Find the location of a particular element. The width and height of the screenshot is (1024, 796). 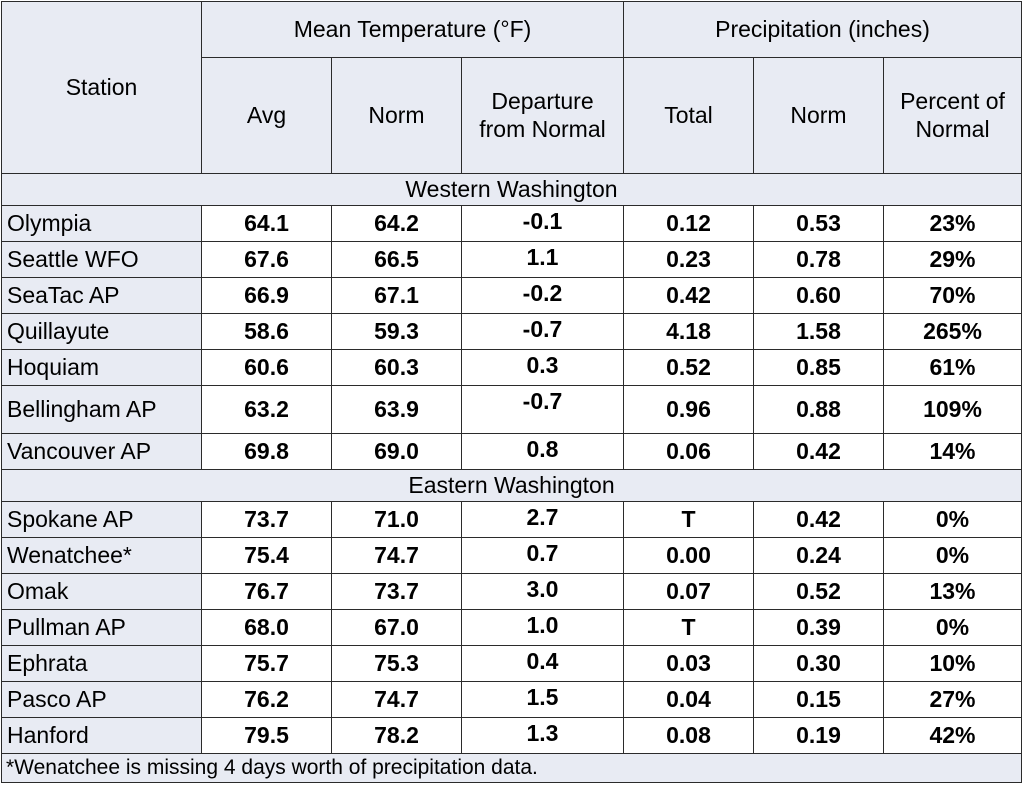

station-name-cell: SeaTac AP is located at coordinates (101, 295).